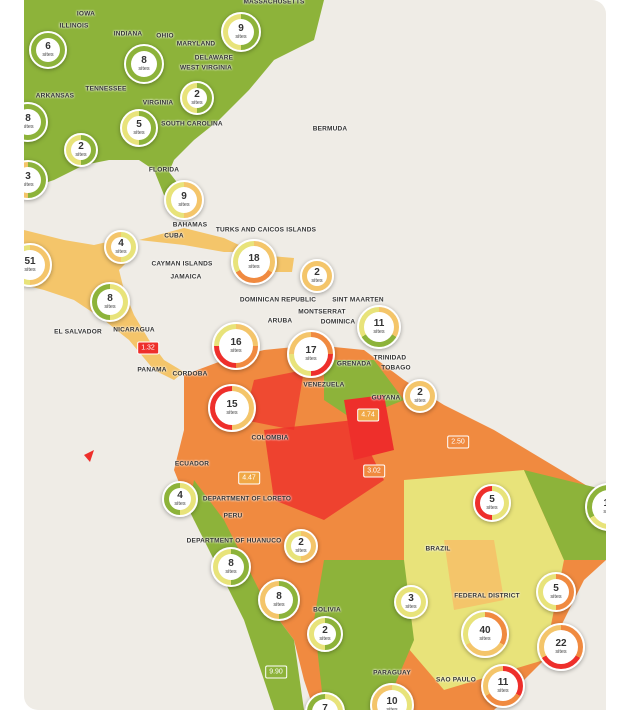  What do you see at coordinates (456, 680) in the screenshot?
I see `place-label: SAO PAULO` at bounding box center [456, 680].